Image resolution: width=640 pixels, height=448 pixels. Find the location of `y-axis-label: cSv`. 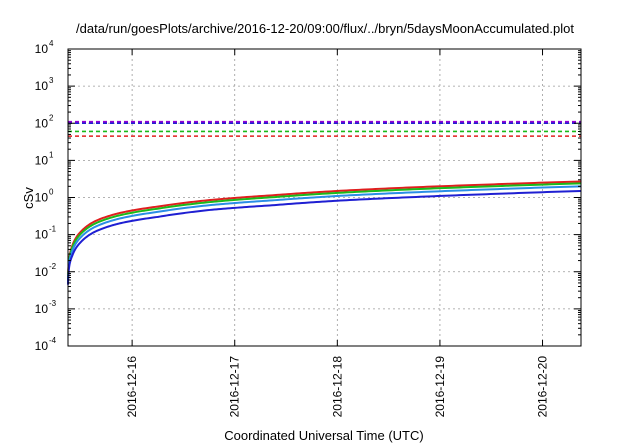

y-axis-label: cSv is located at coordinates (28, 198).